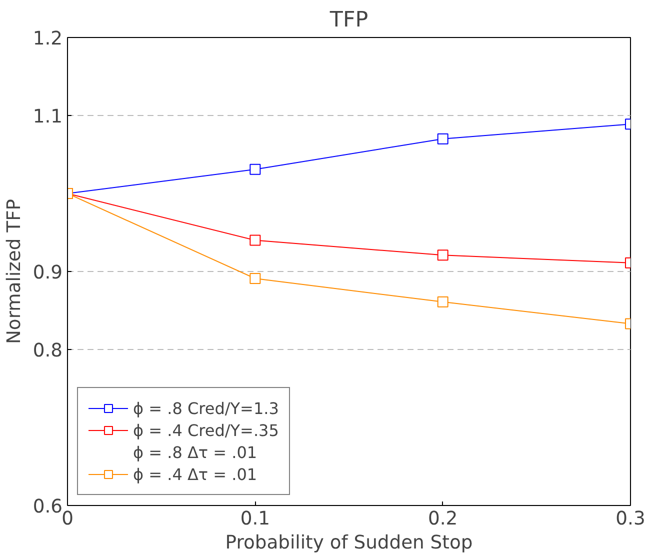 This screenshot has height=556, width=650. Describe the element at coordinates (47, 39) in the screenshot. I see `y-tick-label: 1.2` at that location.